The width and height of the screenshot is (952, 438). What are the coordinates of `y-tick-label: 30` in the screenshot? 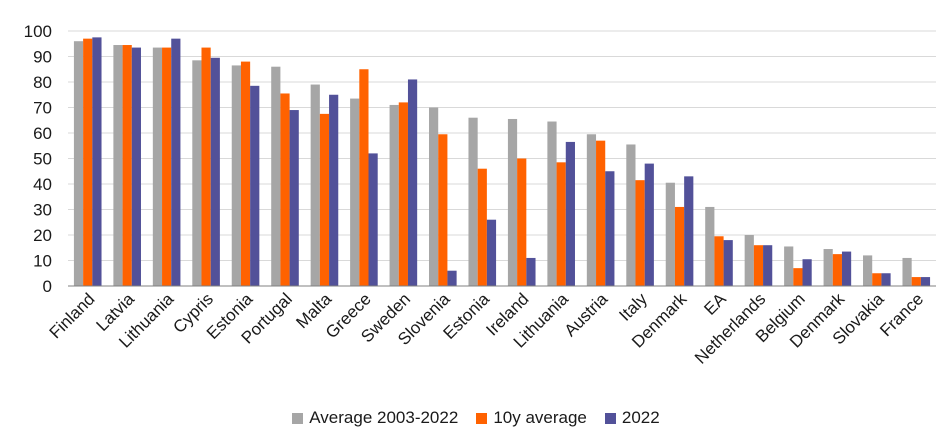 It's located at (42, 210).